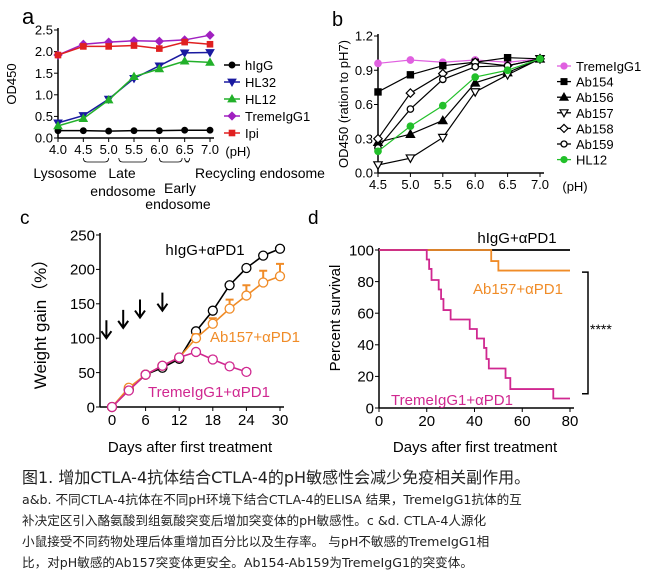 This screenshot has width=646, height=580. Describe the element at coordinates (361, 250) in the screenshot. I see `y-tick-label: 100` at that location.